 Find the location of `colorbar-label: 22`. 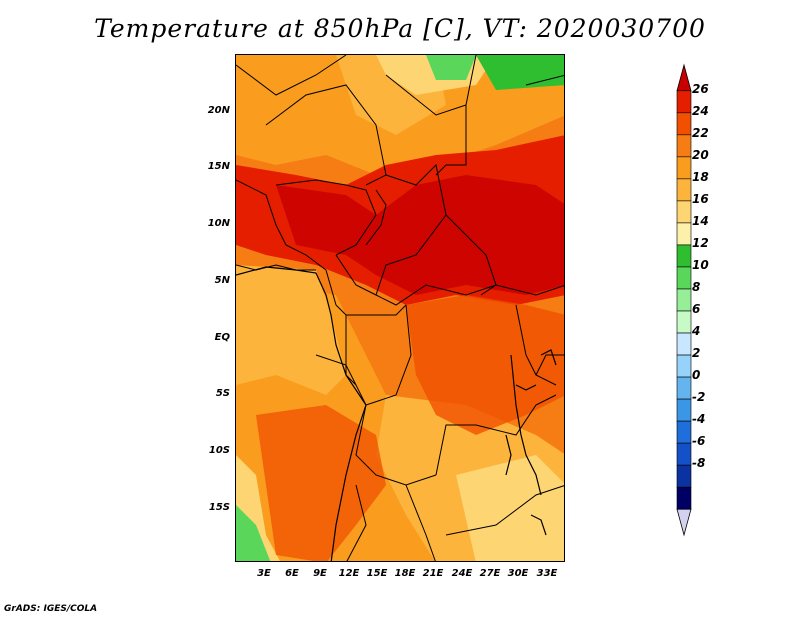

colorbar-label: 22 is located at coordinates (700, 132).